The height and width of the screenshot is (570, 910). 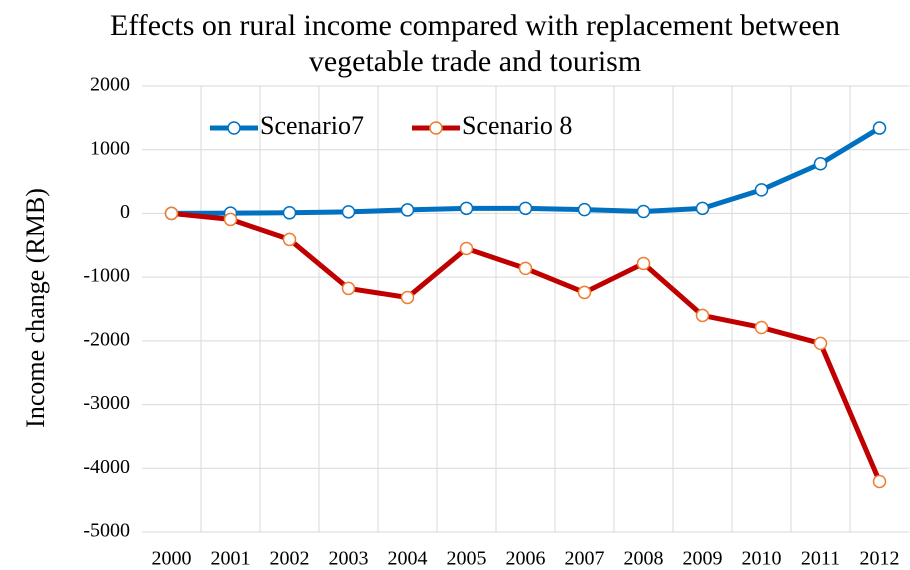 I want to click on x-tick-label: 2011, so click(x=820, y=559).